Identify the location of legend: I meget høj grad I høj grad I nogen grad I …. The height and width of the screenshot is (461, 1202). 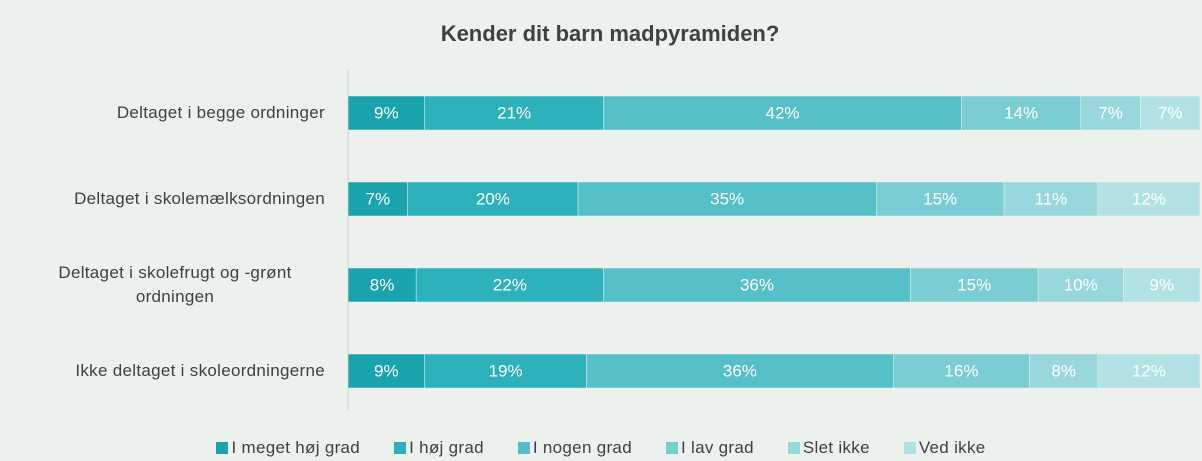
(601, 448).